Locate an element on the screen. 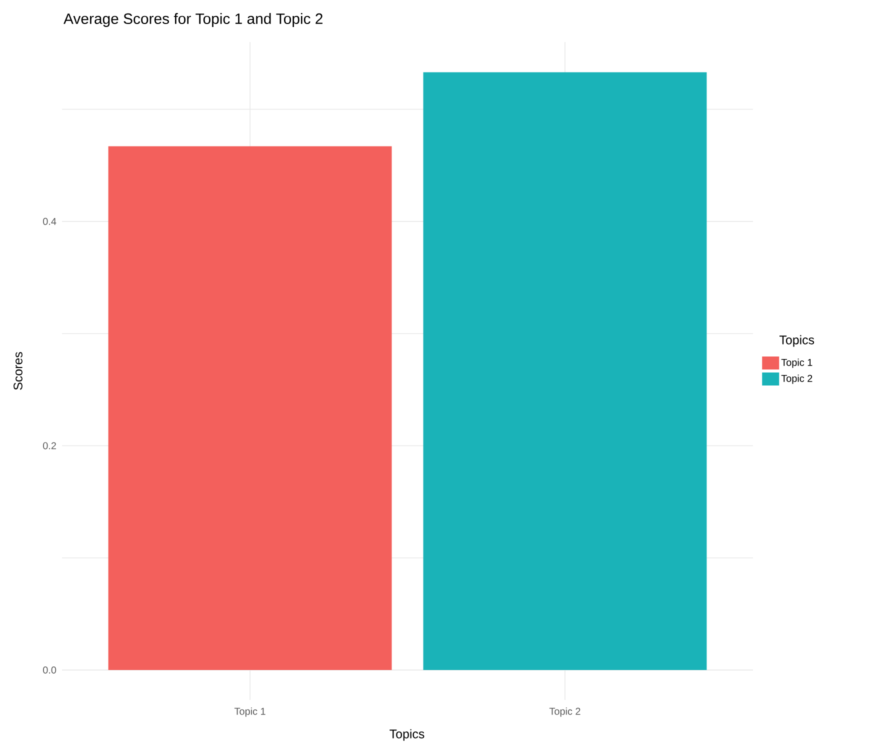 This screenshot has height=745, width=869. legend-label: Topic 2 is located at coordinates (796, 379).